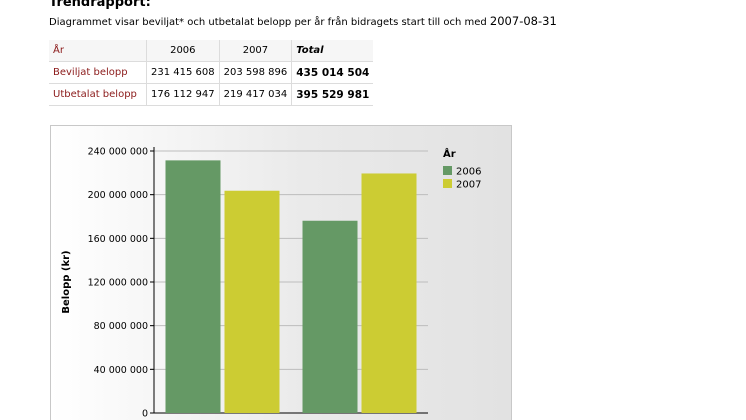  Describe the element at coordinates (449, 153) in the screenshot. I see `legend-title: År` at that location.